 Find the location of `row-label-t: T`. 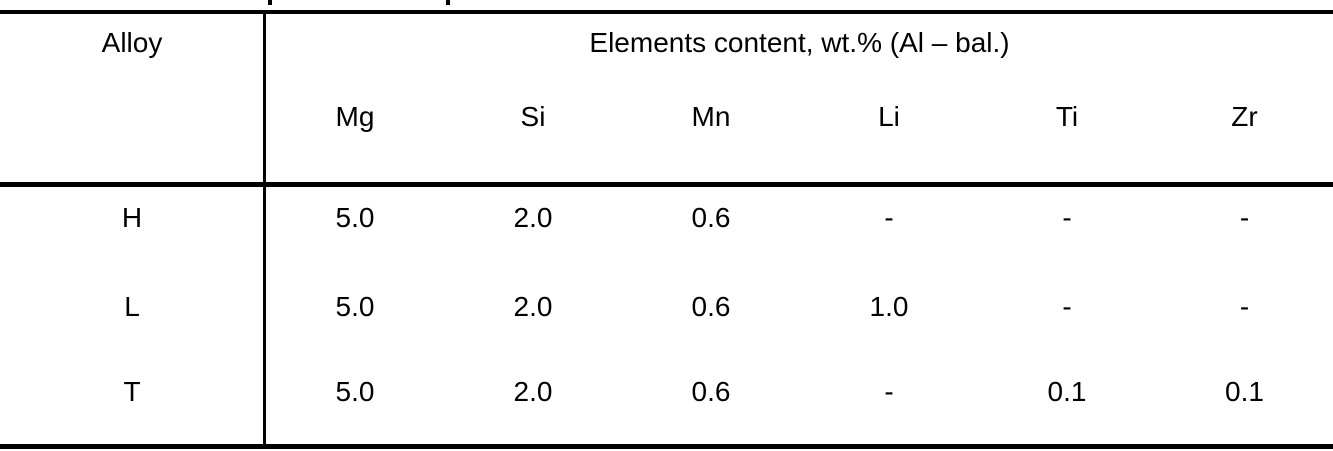

row-label-t: T is located at coordinates (132, 391).